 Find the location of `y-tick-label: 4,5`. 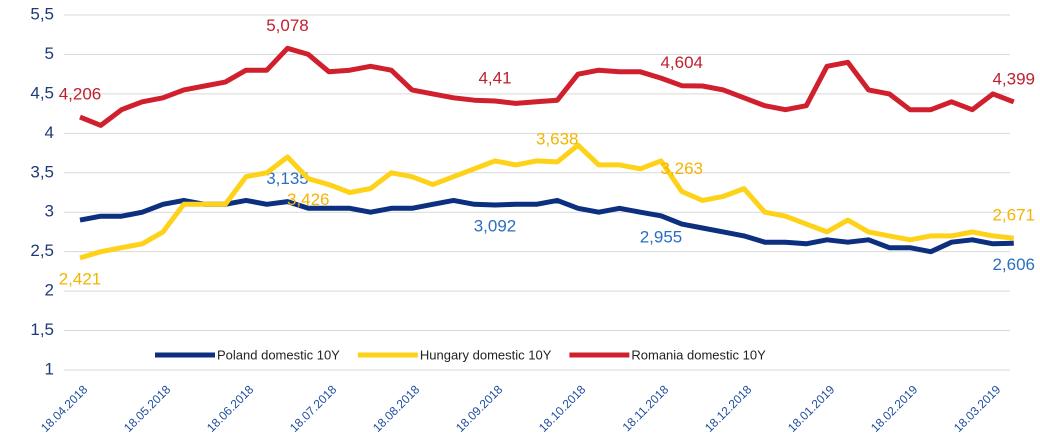

y-tick-label: 4,5 is located at coordinates (42, 92).